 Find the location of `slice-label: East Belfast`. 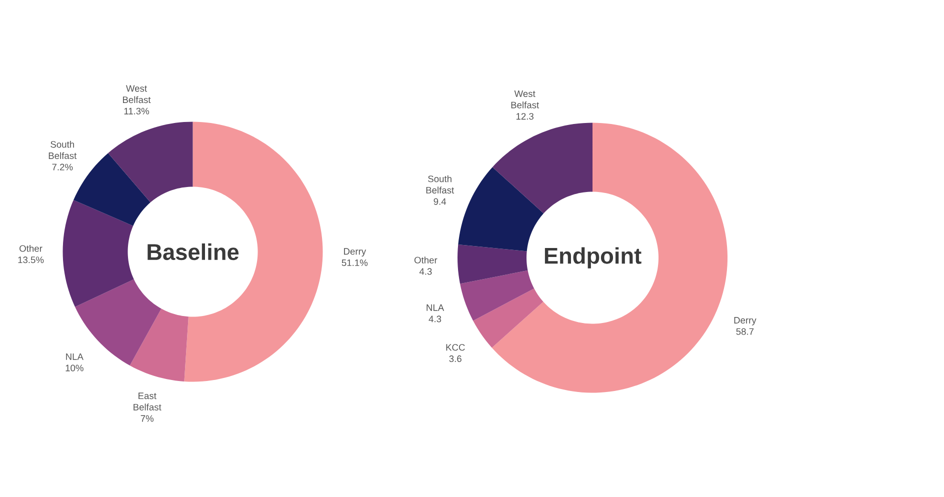

slice-label: East Belfast is located at coordinates (148, 401).